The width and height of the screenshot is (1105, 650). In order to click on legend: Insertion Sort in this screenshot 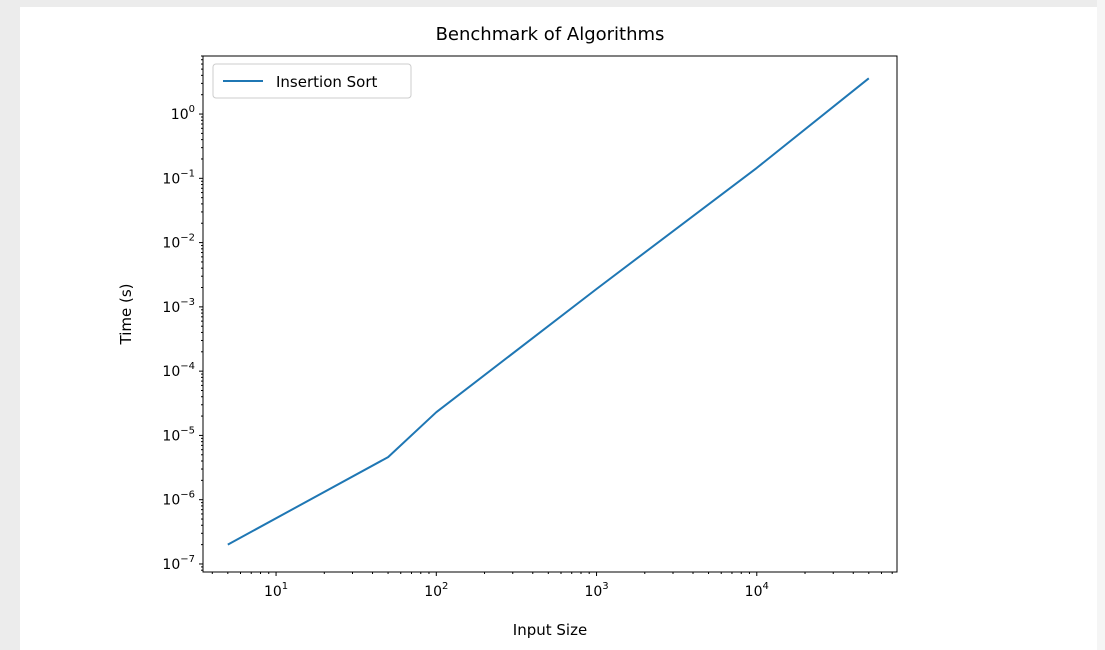, I will do `click(312, 81)`.